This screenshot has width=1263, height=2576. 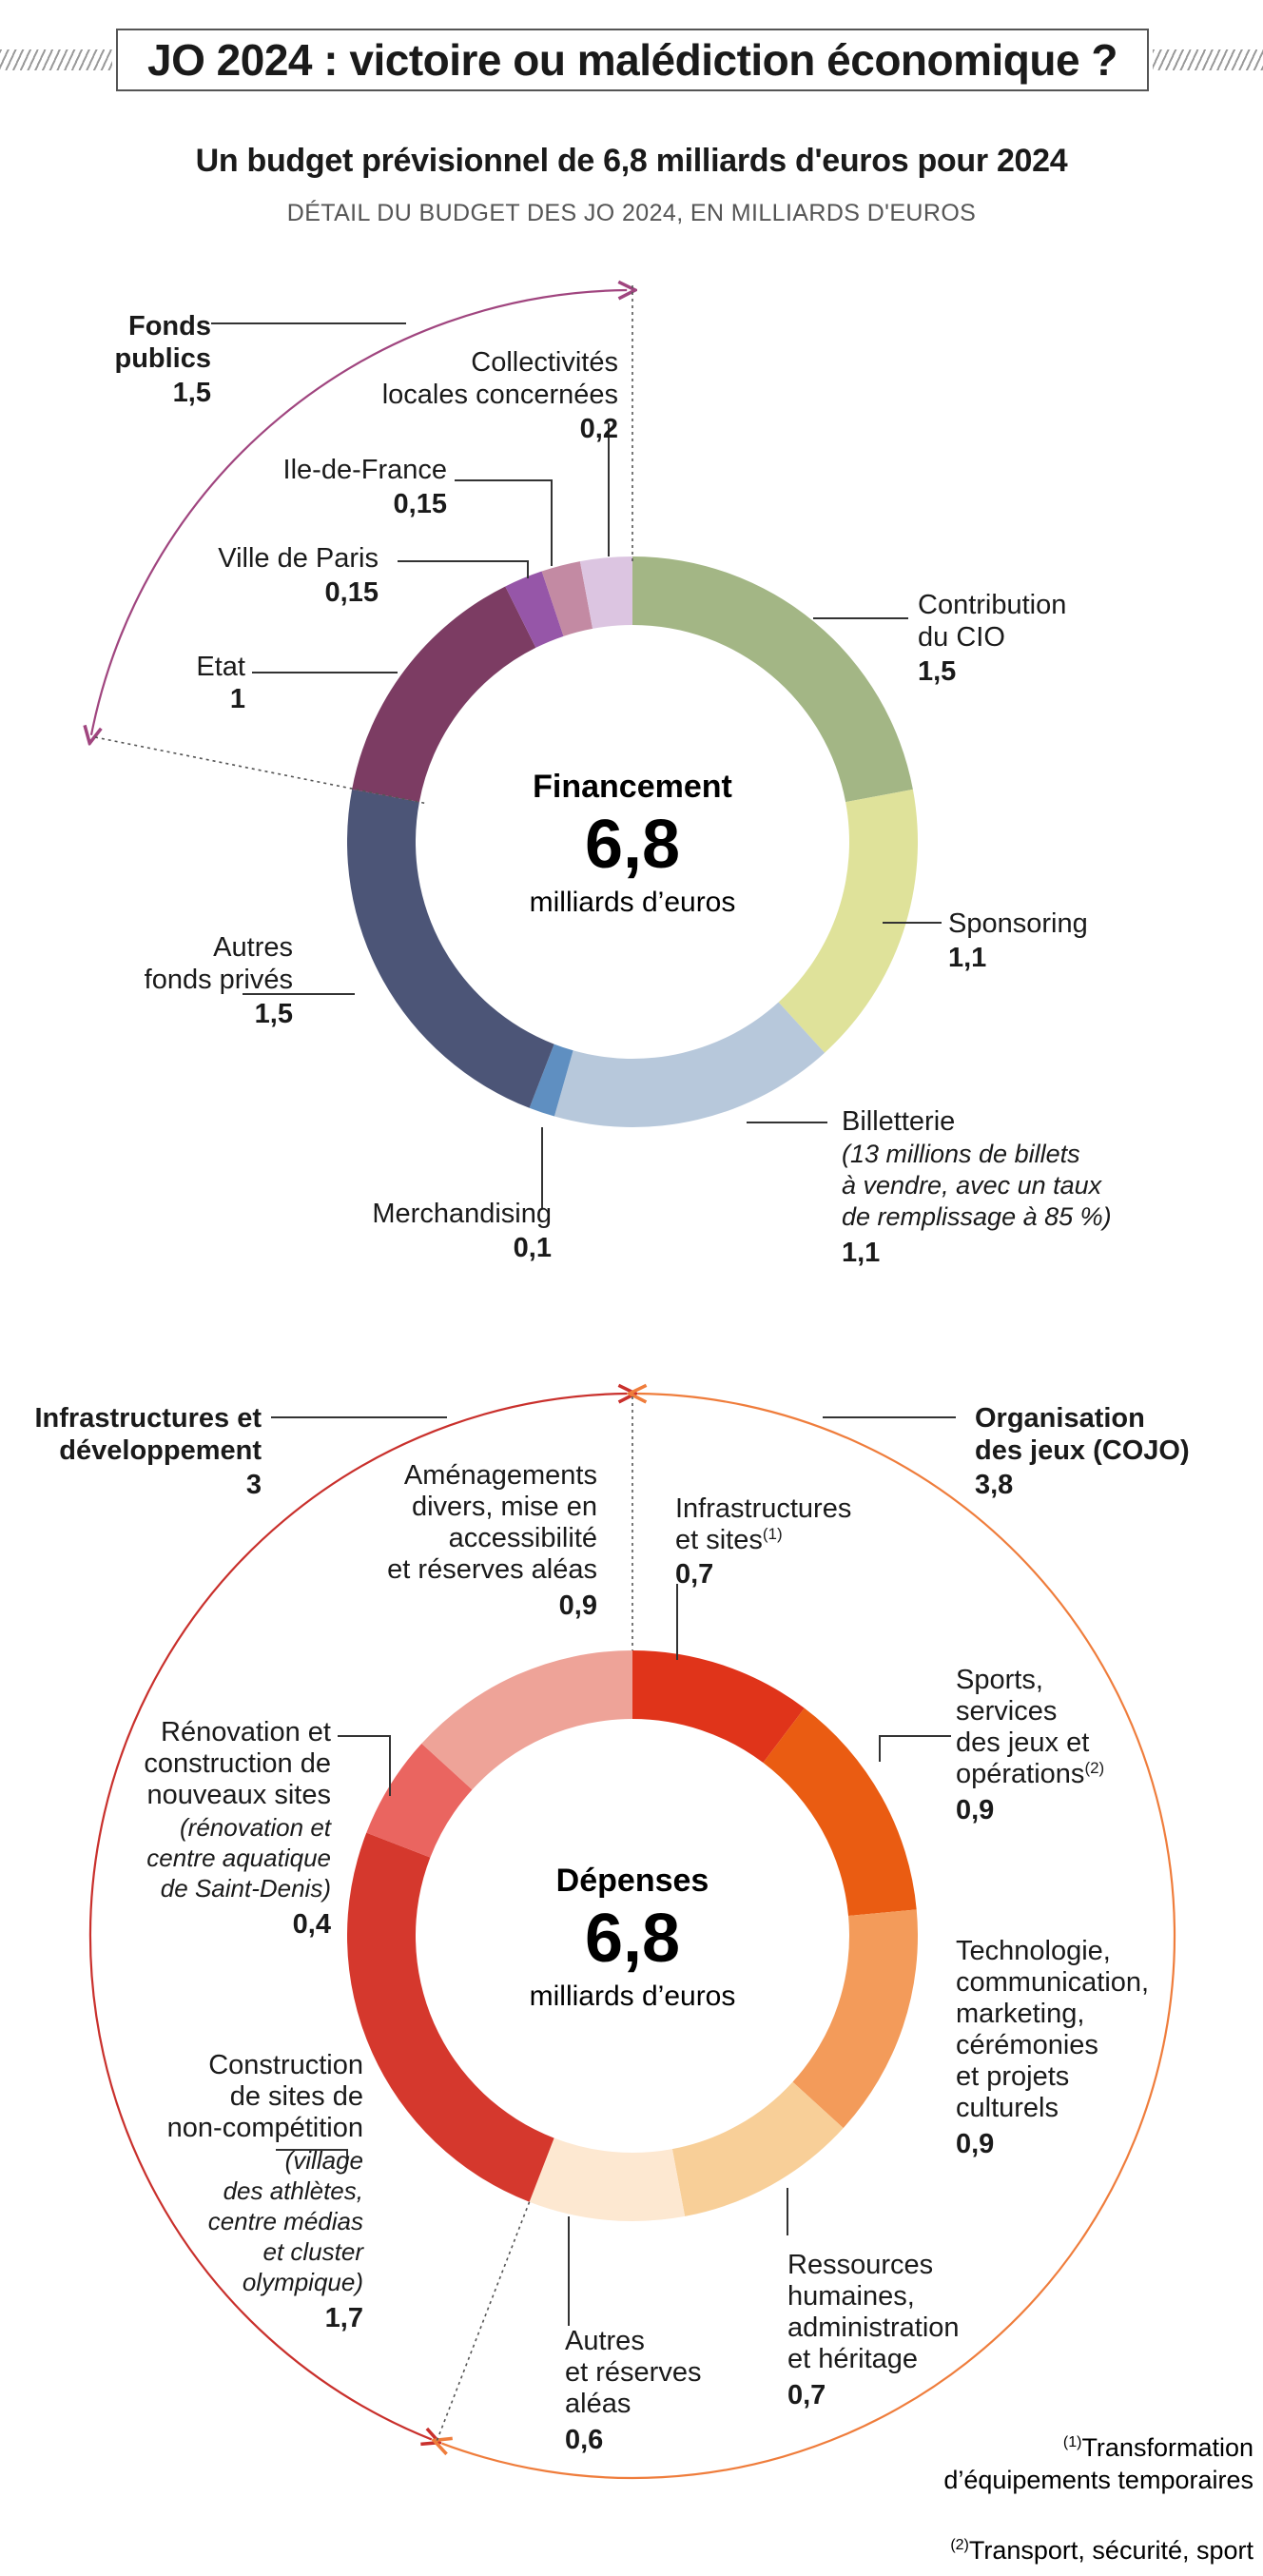 I want to click on fonds-publics-arc, so click(x=359, y=512).